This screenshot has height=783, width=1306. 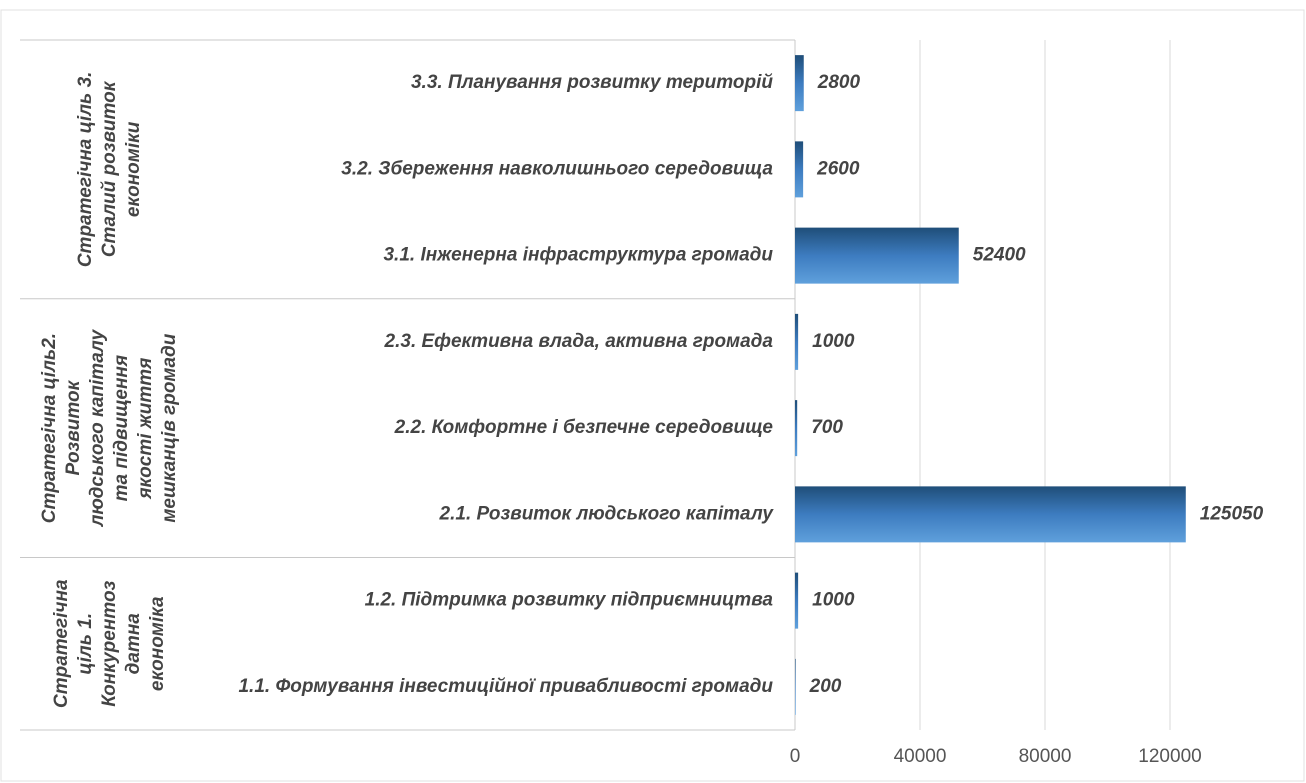 I want to click on group-label: якості життя, so click(x=145, y=429).